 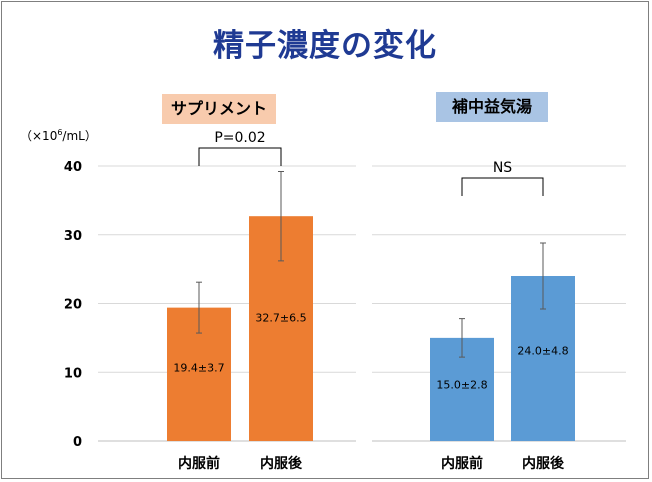 I want to click on supplement-group-label: サプリメント, so click(x=219, y=109).